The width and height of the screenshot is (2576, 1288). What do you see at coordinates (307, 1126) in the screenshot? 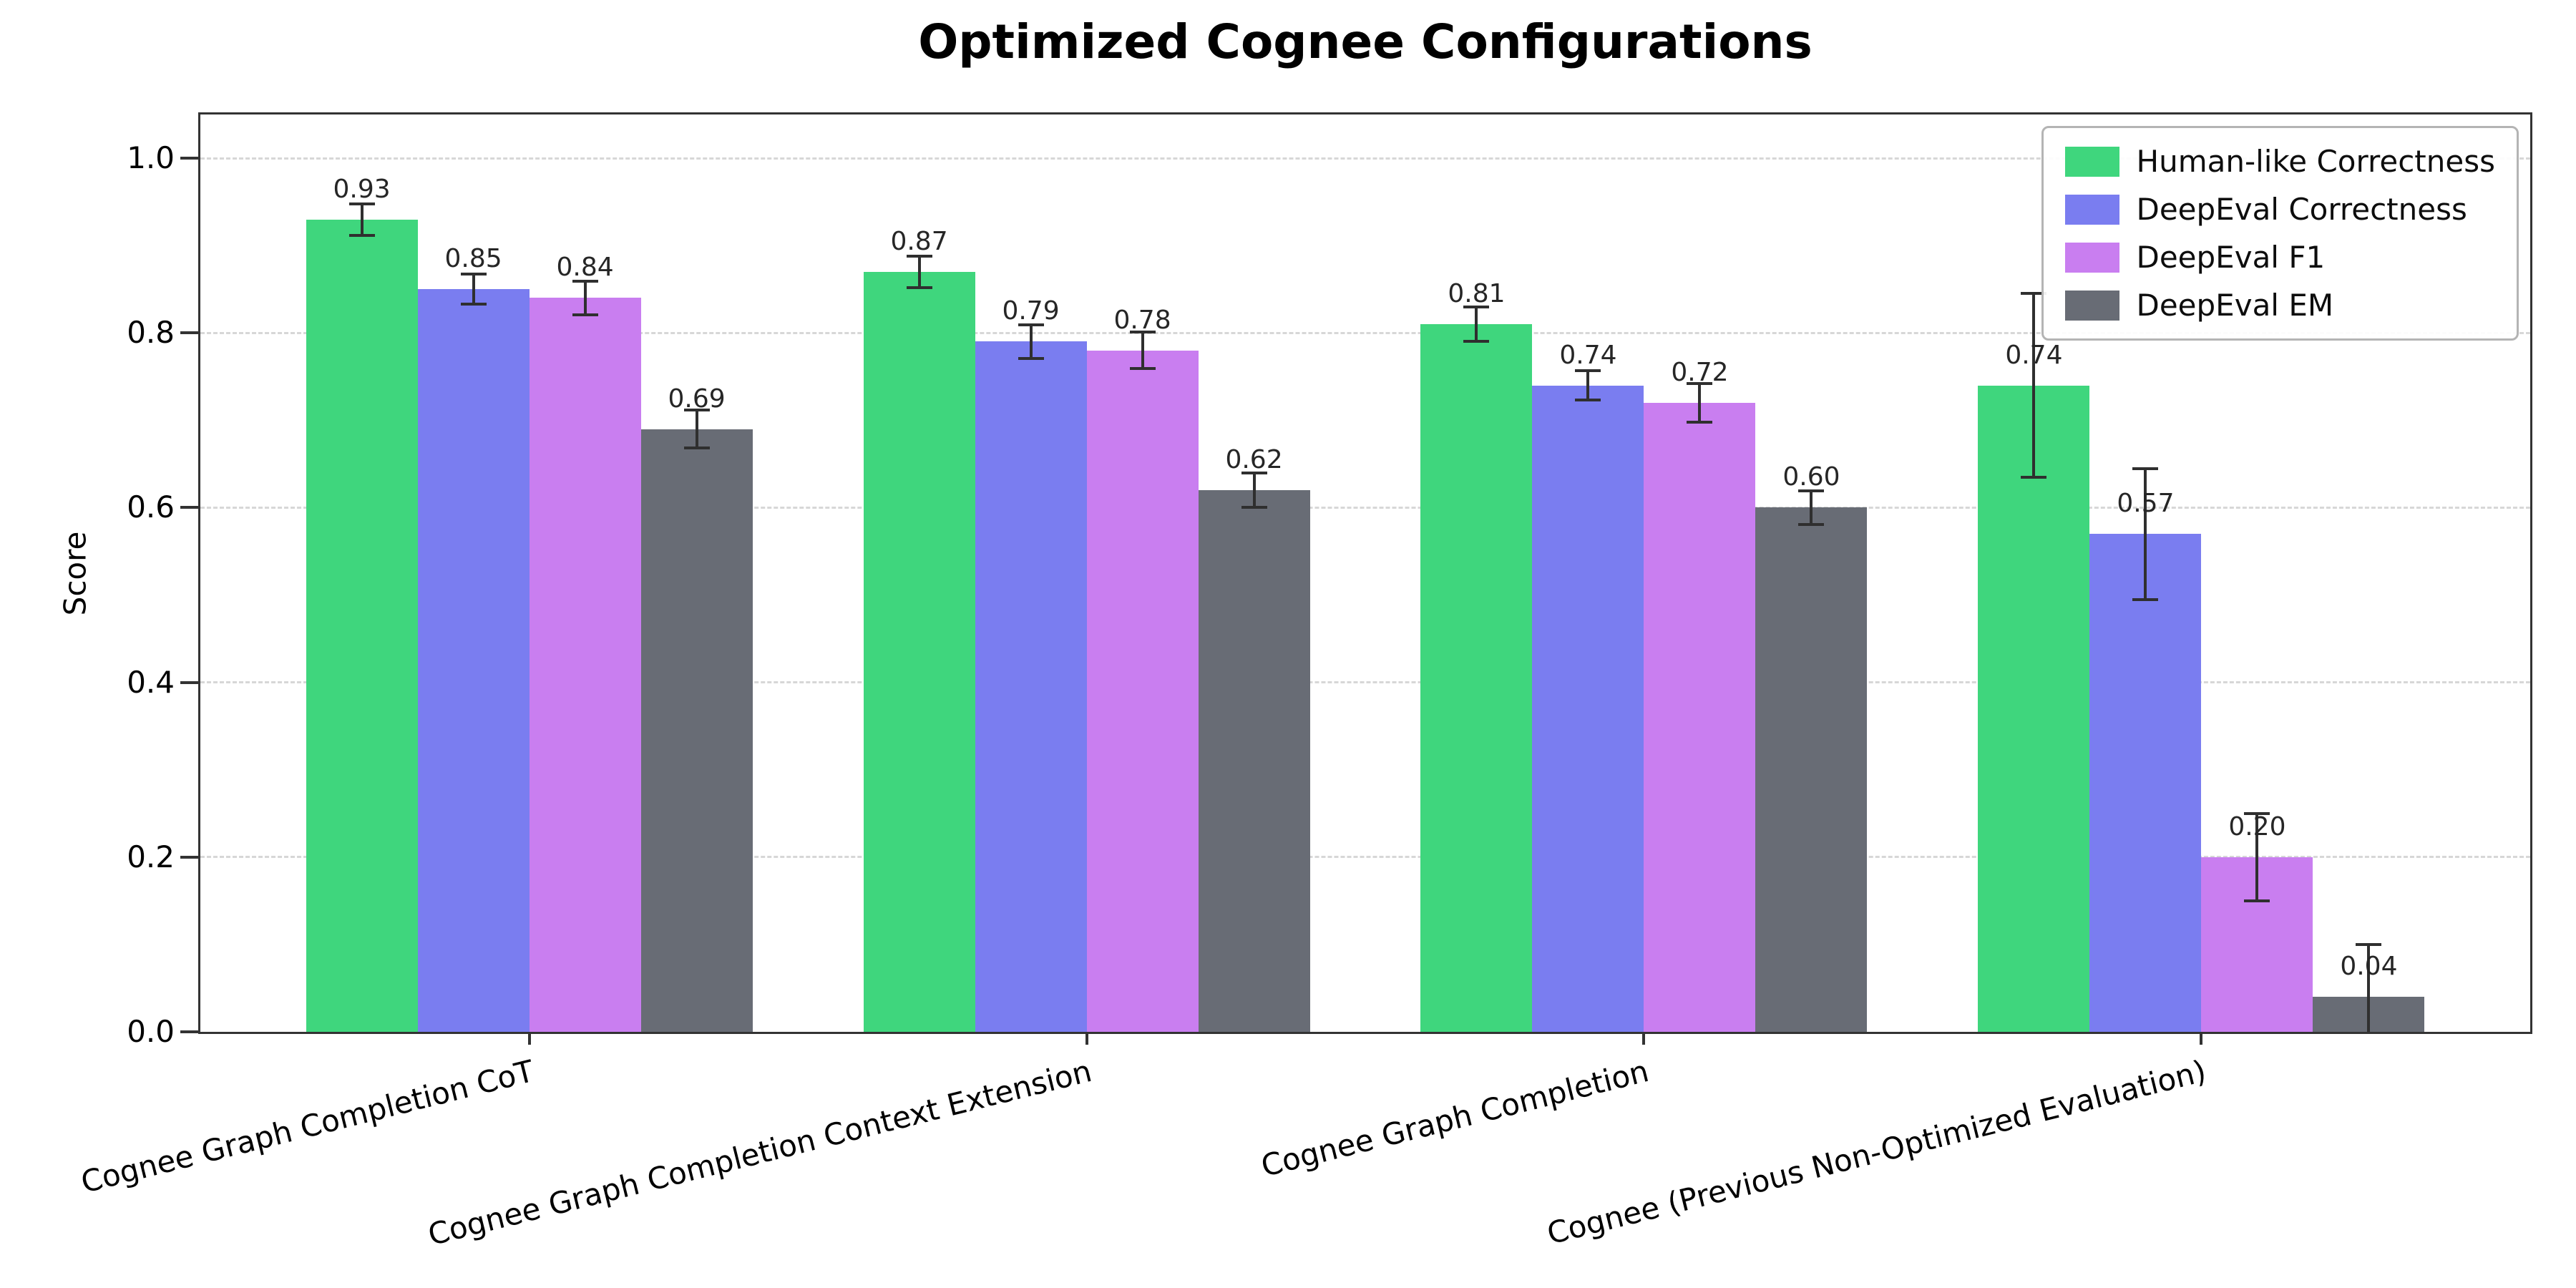
I see `x-tick-label: Cognee Graph Completion CoT` at bounding box center [307, 1126].